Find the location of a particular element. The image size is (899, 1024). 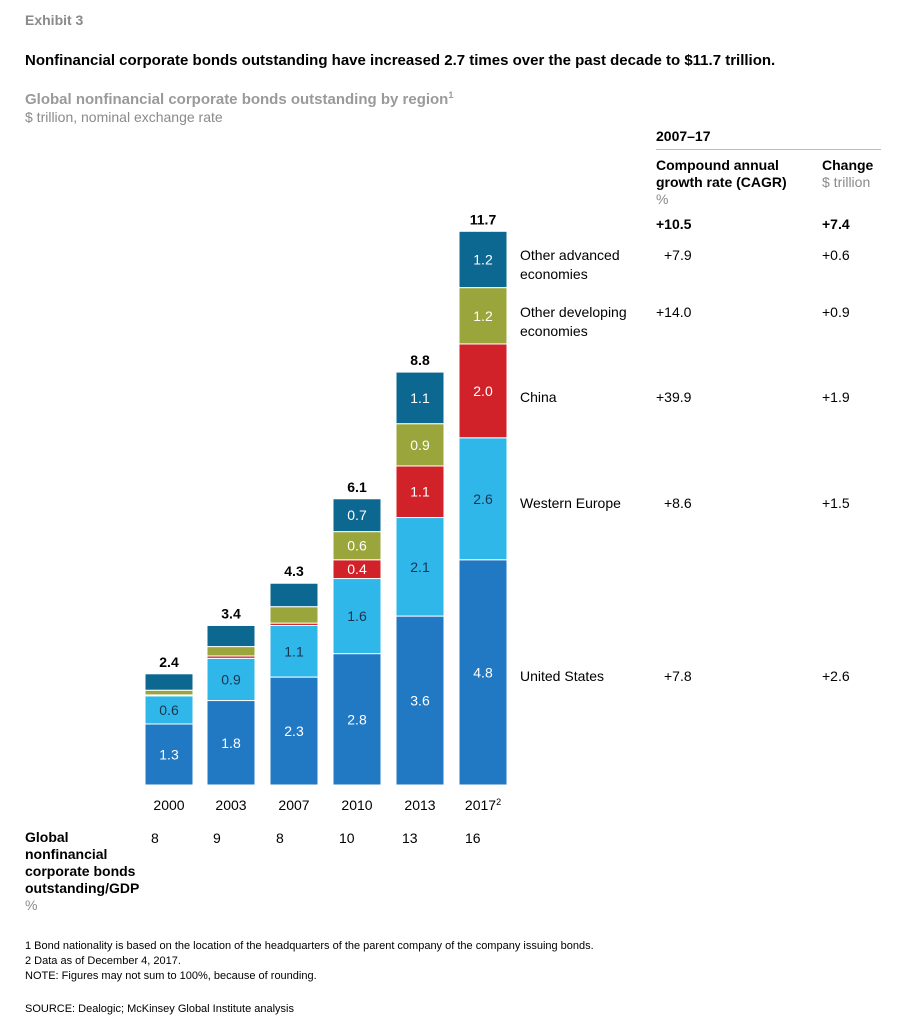

region-label: United States is located at coordinates (562, 676).